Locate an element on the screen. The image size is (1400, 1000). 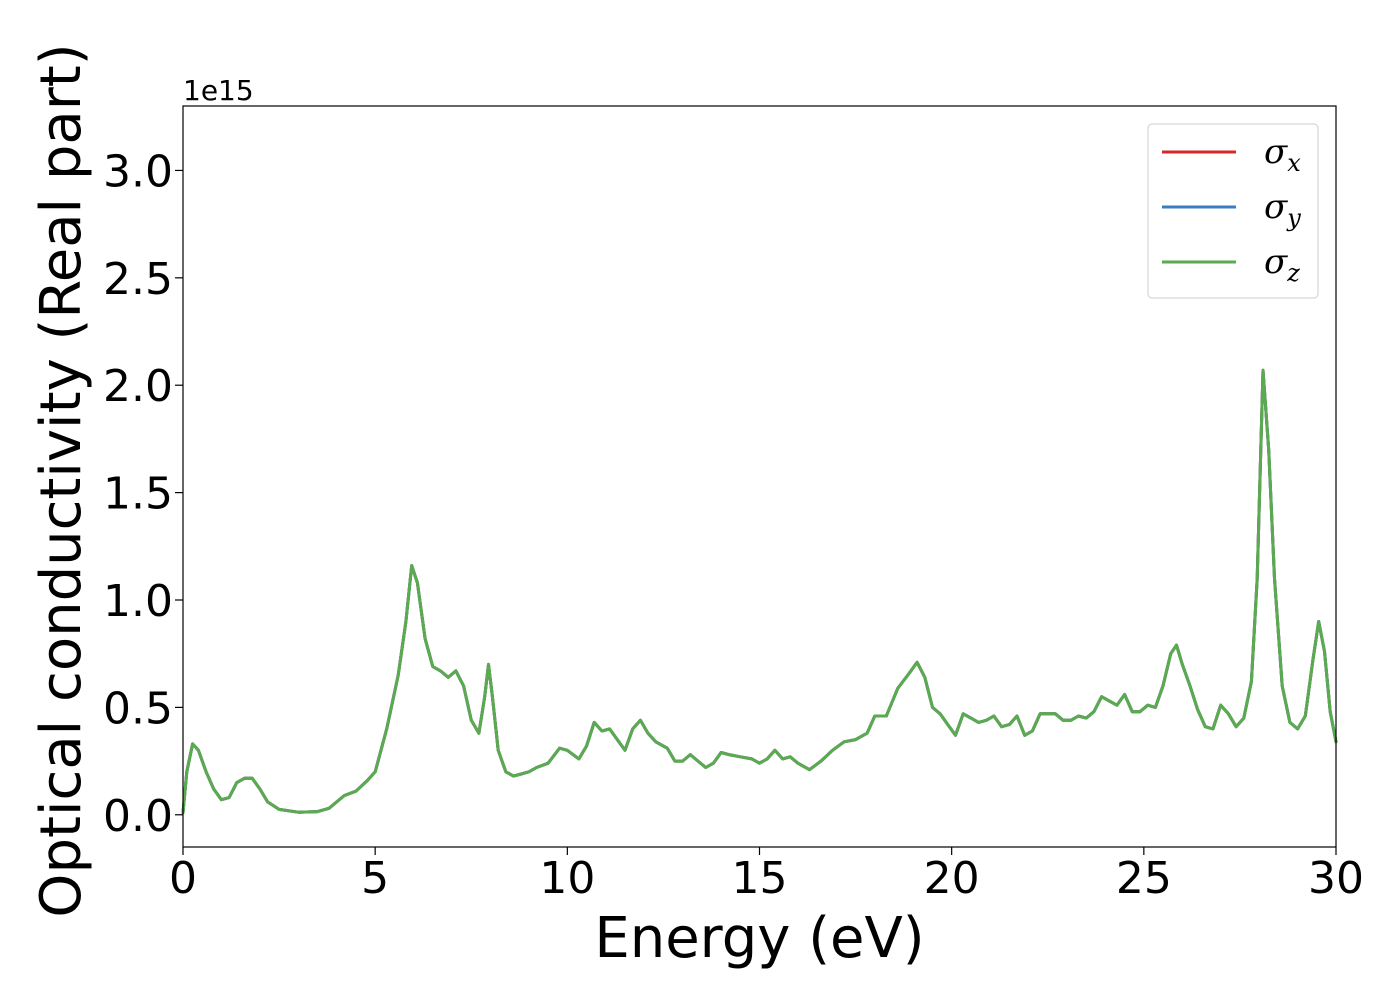
x-tick-label: 0 is located at coordinates (183, 878).